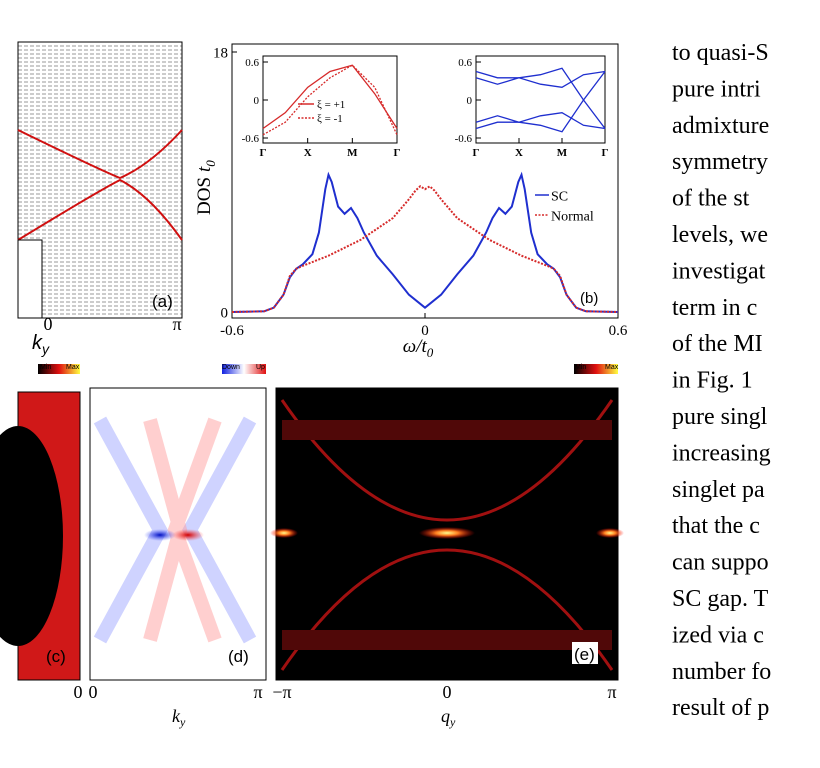 Image resolution: width=820 pixels, height=768 pixels. Describe the element at coordinates (718, 635) in the screenshot. I see `text-line: ized via c` at that location.